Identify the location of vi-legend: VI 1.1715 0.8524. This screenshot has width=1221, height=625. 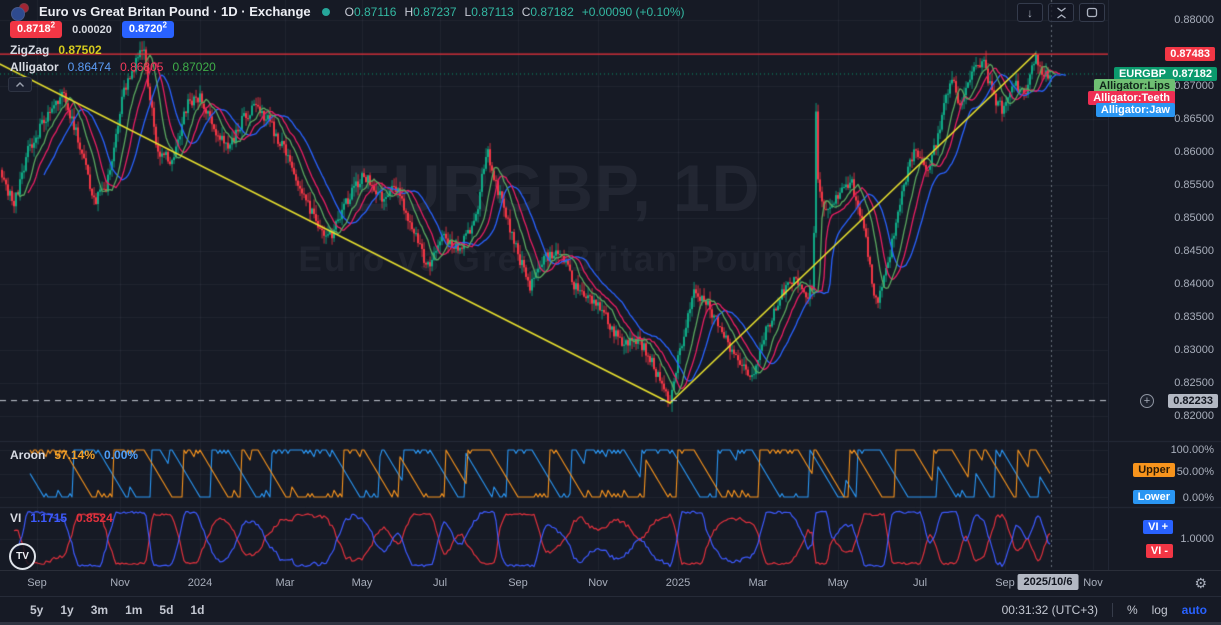
(61, 518).